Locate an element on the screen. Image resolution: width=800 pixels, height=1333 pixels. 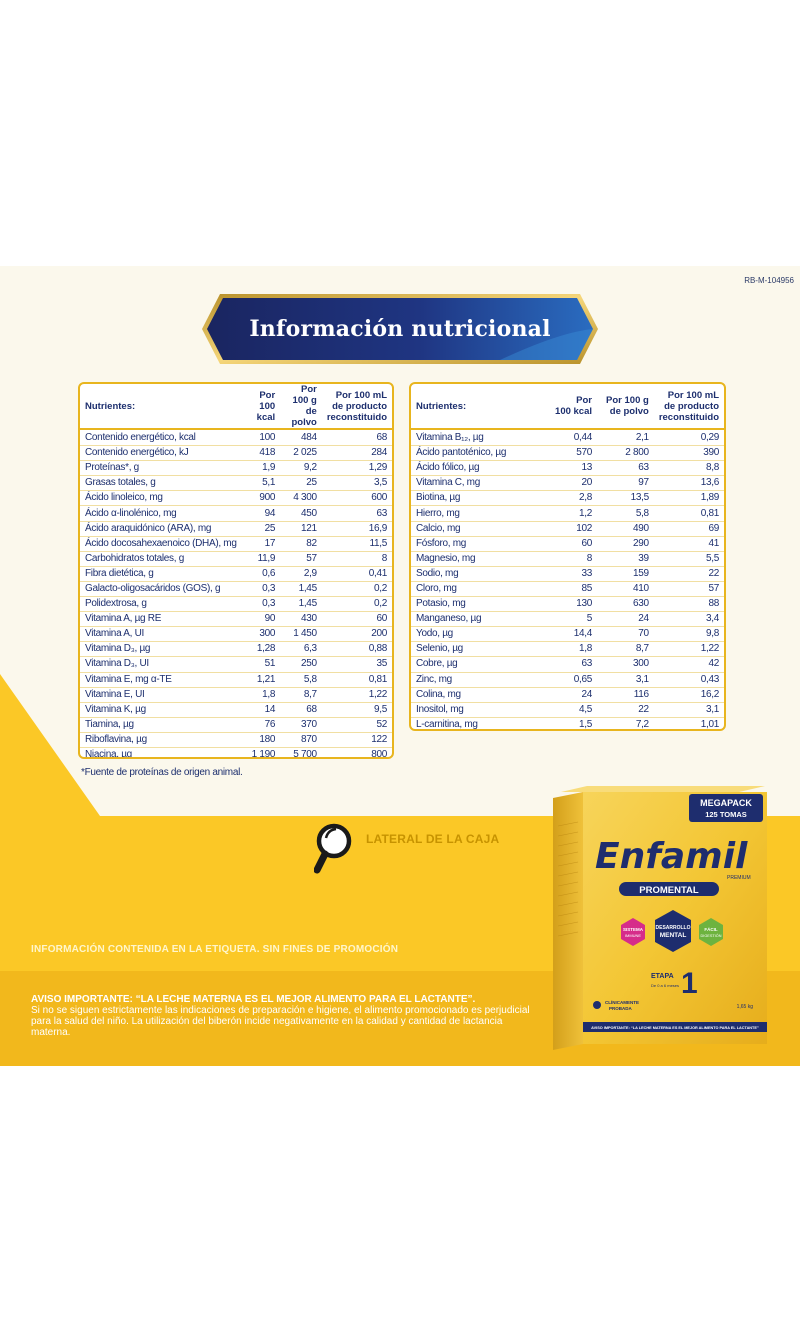
value-per-100kcal: 300 is located at coordinates (261, 634).